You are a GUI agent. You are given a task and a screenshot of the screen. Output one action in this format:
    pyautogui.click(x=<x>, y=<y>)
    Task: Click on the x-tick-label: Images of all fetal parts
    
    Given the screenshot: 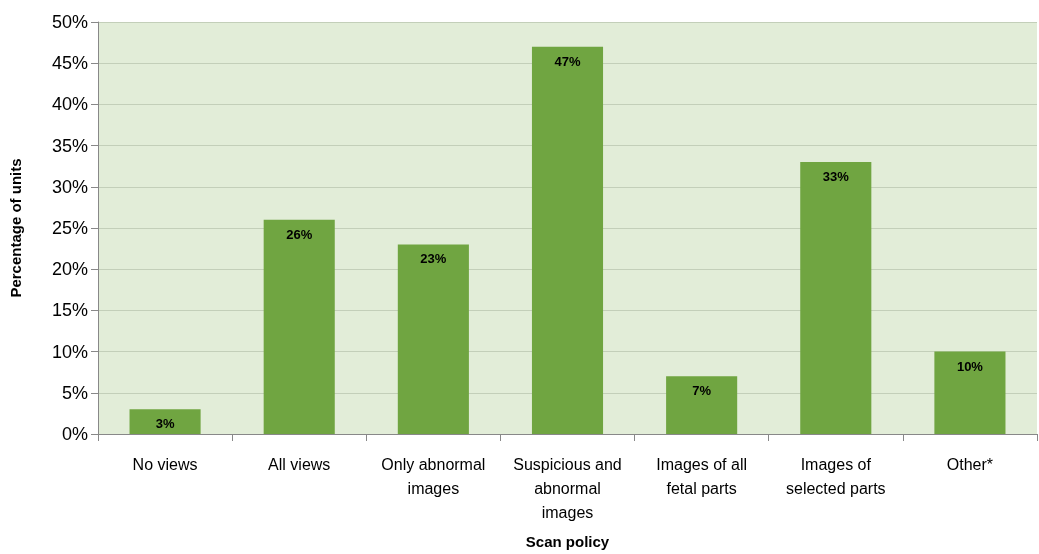 What is the action you would take?
    pyautogui.click(x=701, y=476)
    